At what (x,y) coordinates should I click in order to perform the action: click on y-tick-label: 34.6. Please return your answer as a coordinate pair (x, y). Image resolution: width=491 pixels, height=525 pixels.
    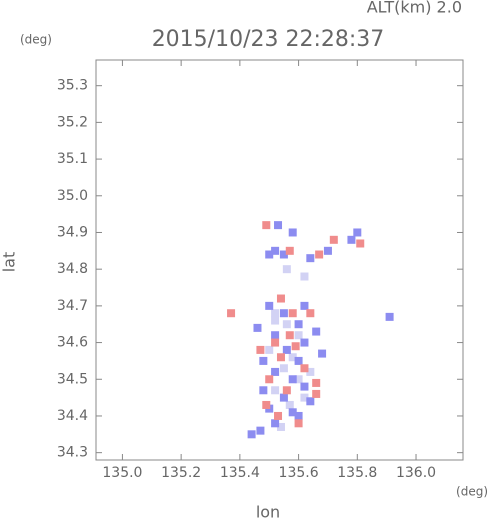
    Looking at the image, I should click on (72, 343).